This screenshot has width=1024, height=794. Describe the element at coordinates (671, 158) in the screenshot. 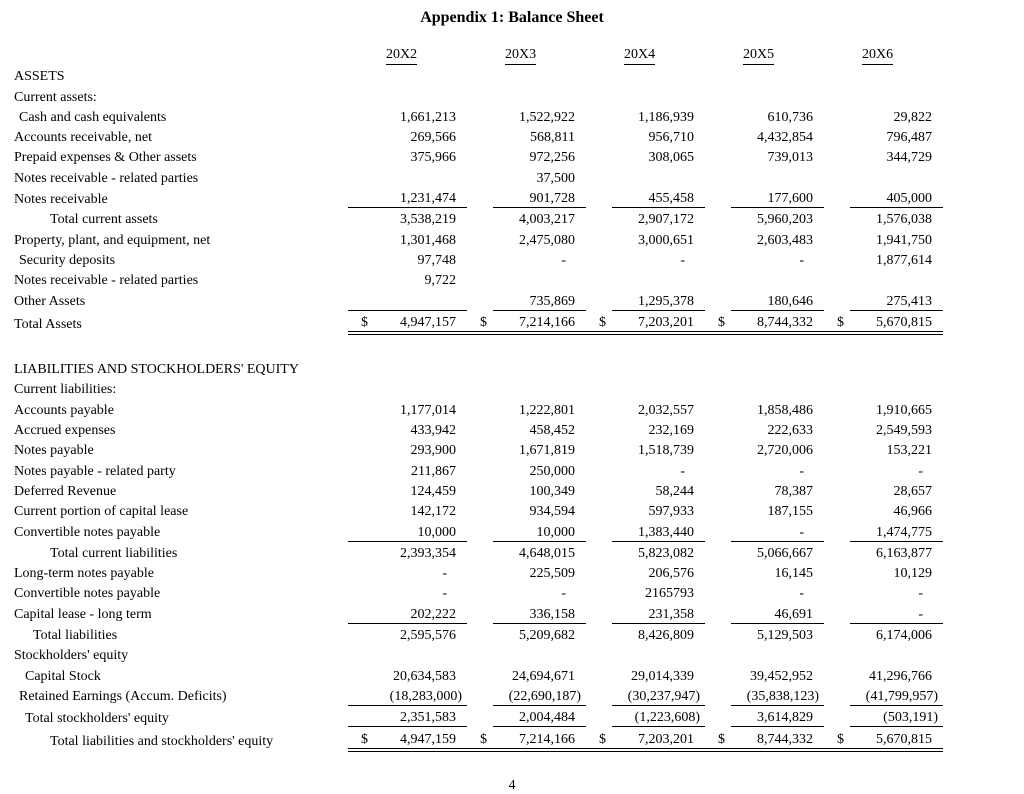

I see `cell-value: 308,065` at that location.